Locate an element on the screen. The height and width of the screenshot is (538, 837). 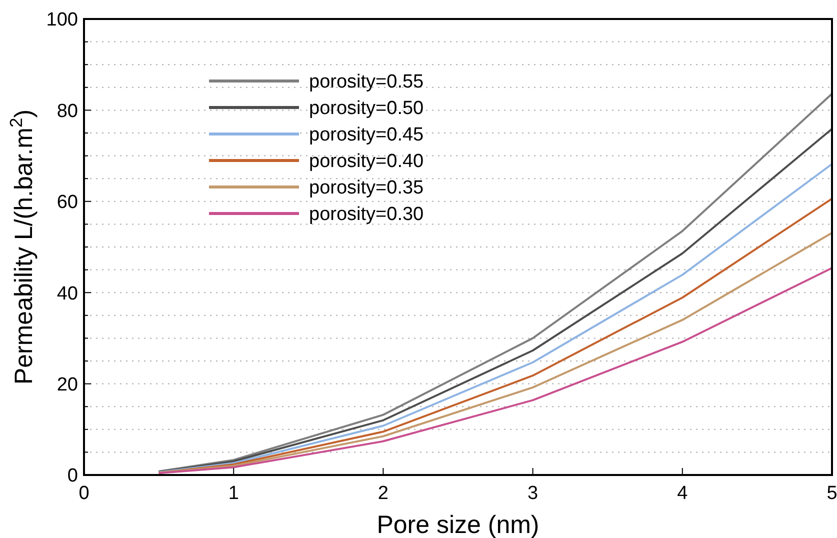
x-tick-label: 2 is located at coordinates (383, 493).